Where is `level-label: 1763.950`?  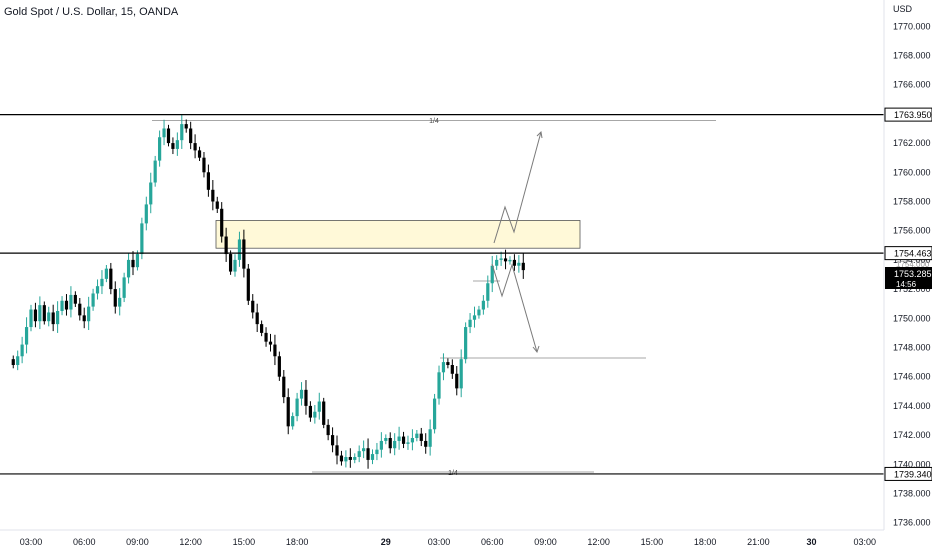
level-label: 1763.950 is located at coordinates (913, 115).